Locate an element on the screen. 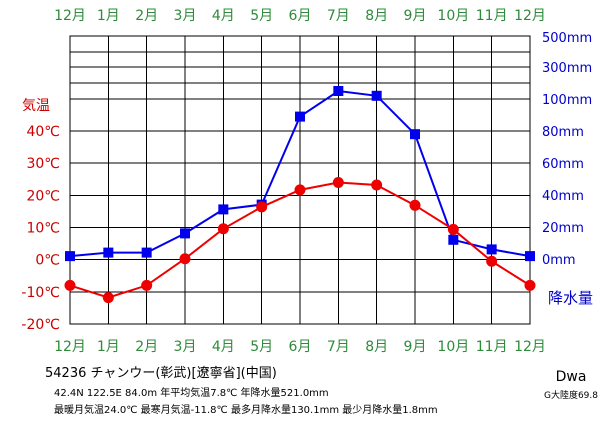 The image size is (611, 425). temperature-axis-title: 気温 is located at coordinates (36, 106).